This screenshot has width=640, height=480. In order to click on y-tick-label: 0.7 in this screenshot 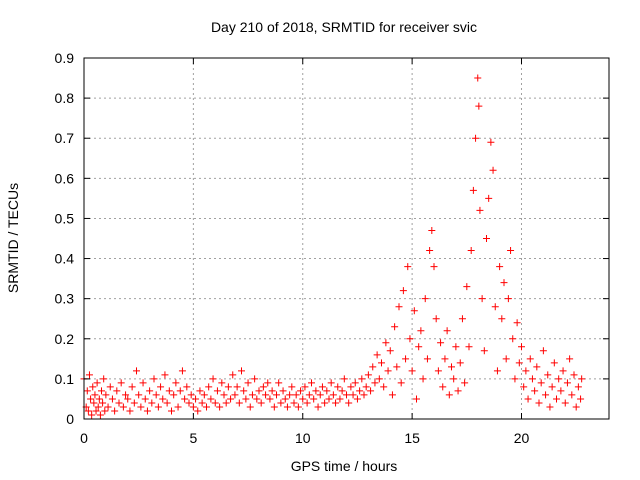, I will do `click(65, 138)`.